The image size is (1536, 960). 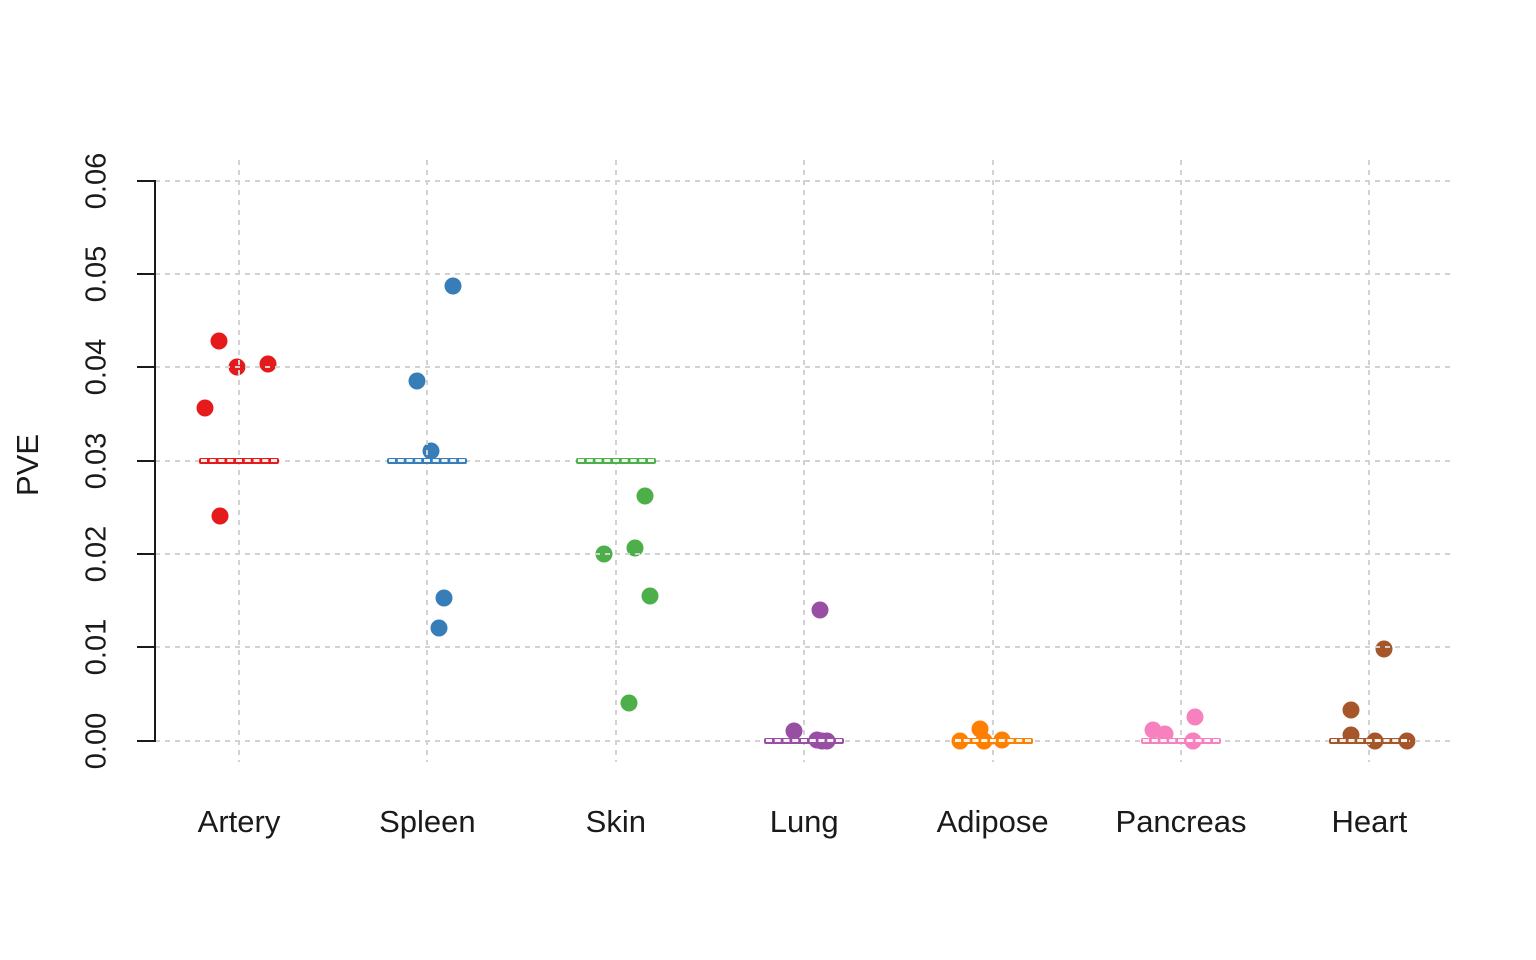 I want to click on x-category-label: Skin, so click(x=615, y=821).